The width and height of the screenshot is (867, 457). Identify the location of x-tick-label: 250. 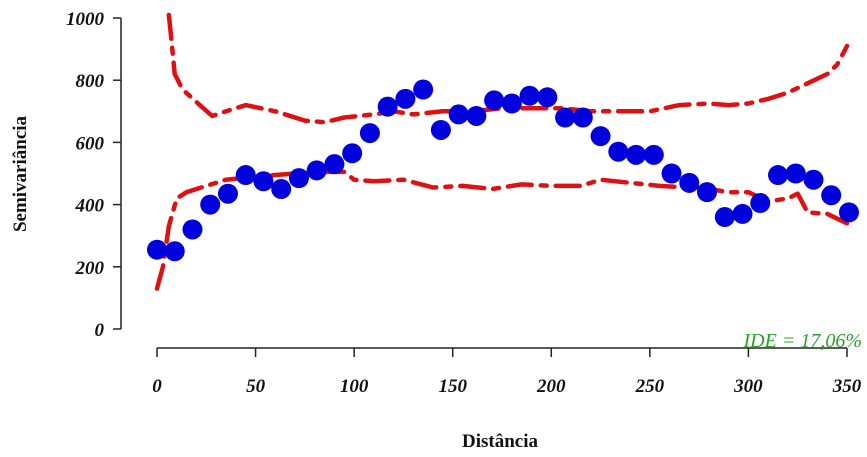
(650, 386).